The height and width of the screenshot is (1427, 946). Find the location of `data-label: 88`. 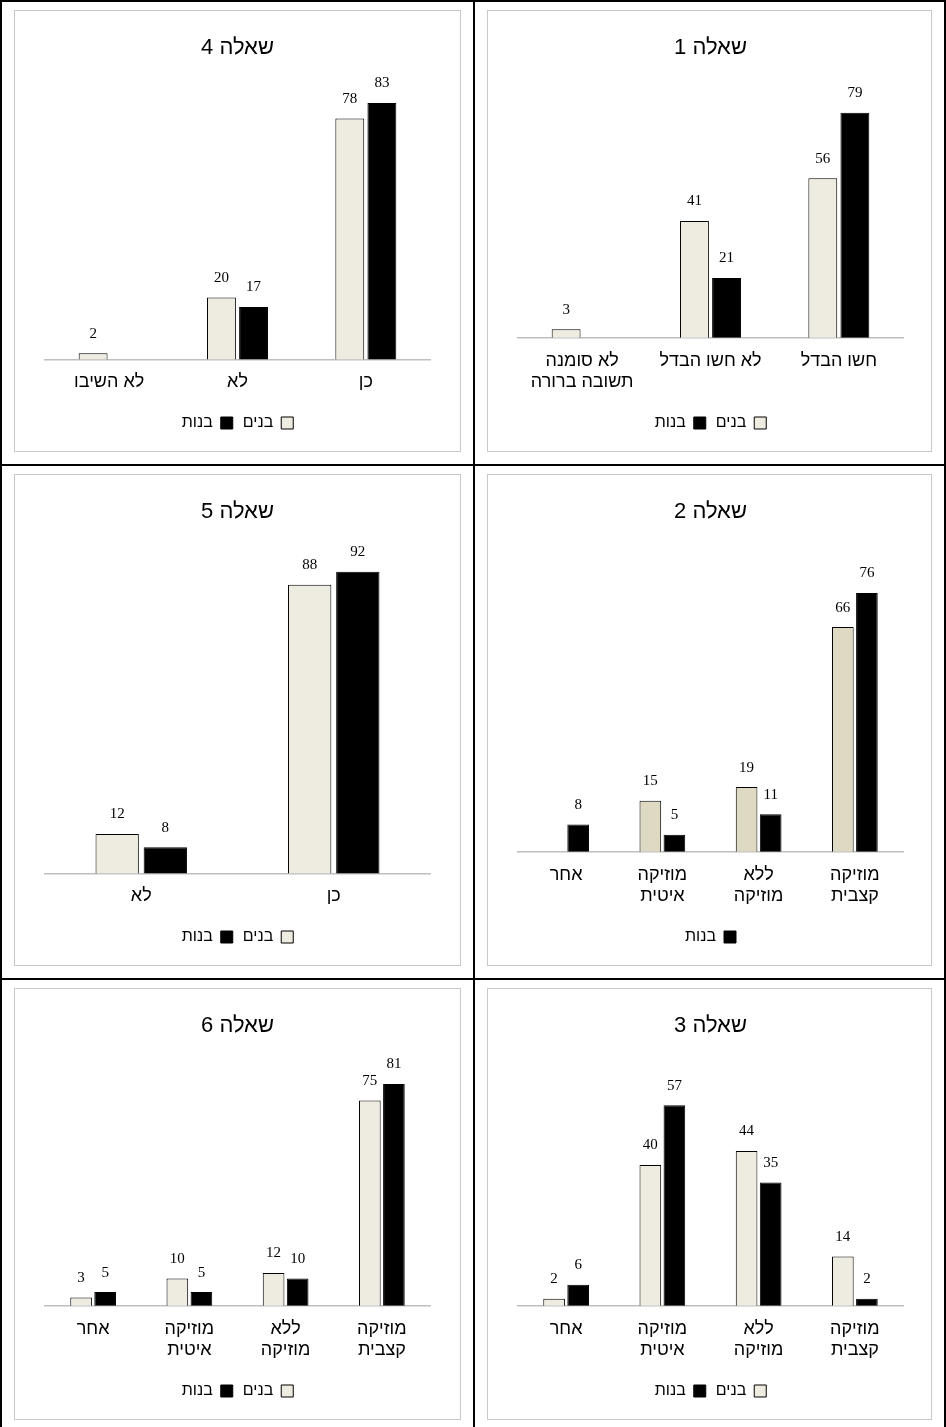

data-label: 88 is located at coordinates (310, 564).